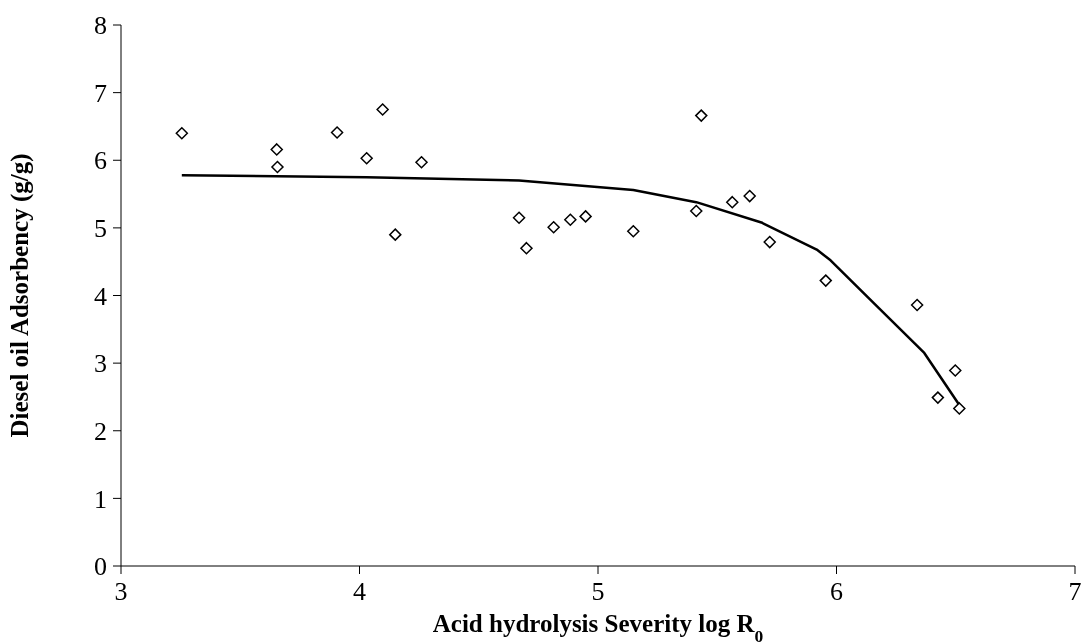  Describe the element at coordinates (598, 627) in the screenshot. I see `x-axis-title: Acid hydrolysis Severity log R$_{0}$` at that location.